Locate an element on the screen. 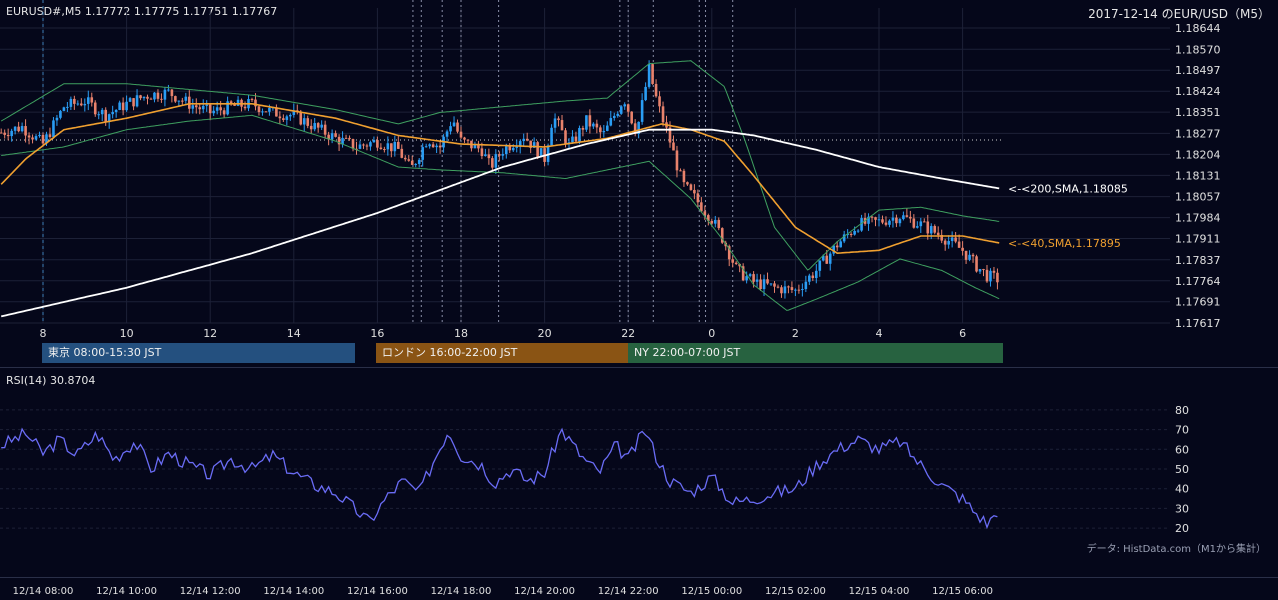 Image resolution: width=1278 pixels, height=600 pixels. time-tick-label: 12/15 00:00 is located at coordinates (711, 591).